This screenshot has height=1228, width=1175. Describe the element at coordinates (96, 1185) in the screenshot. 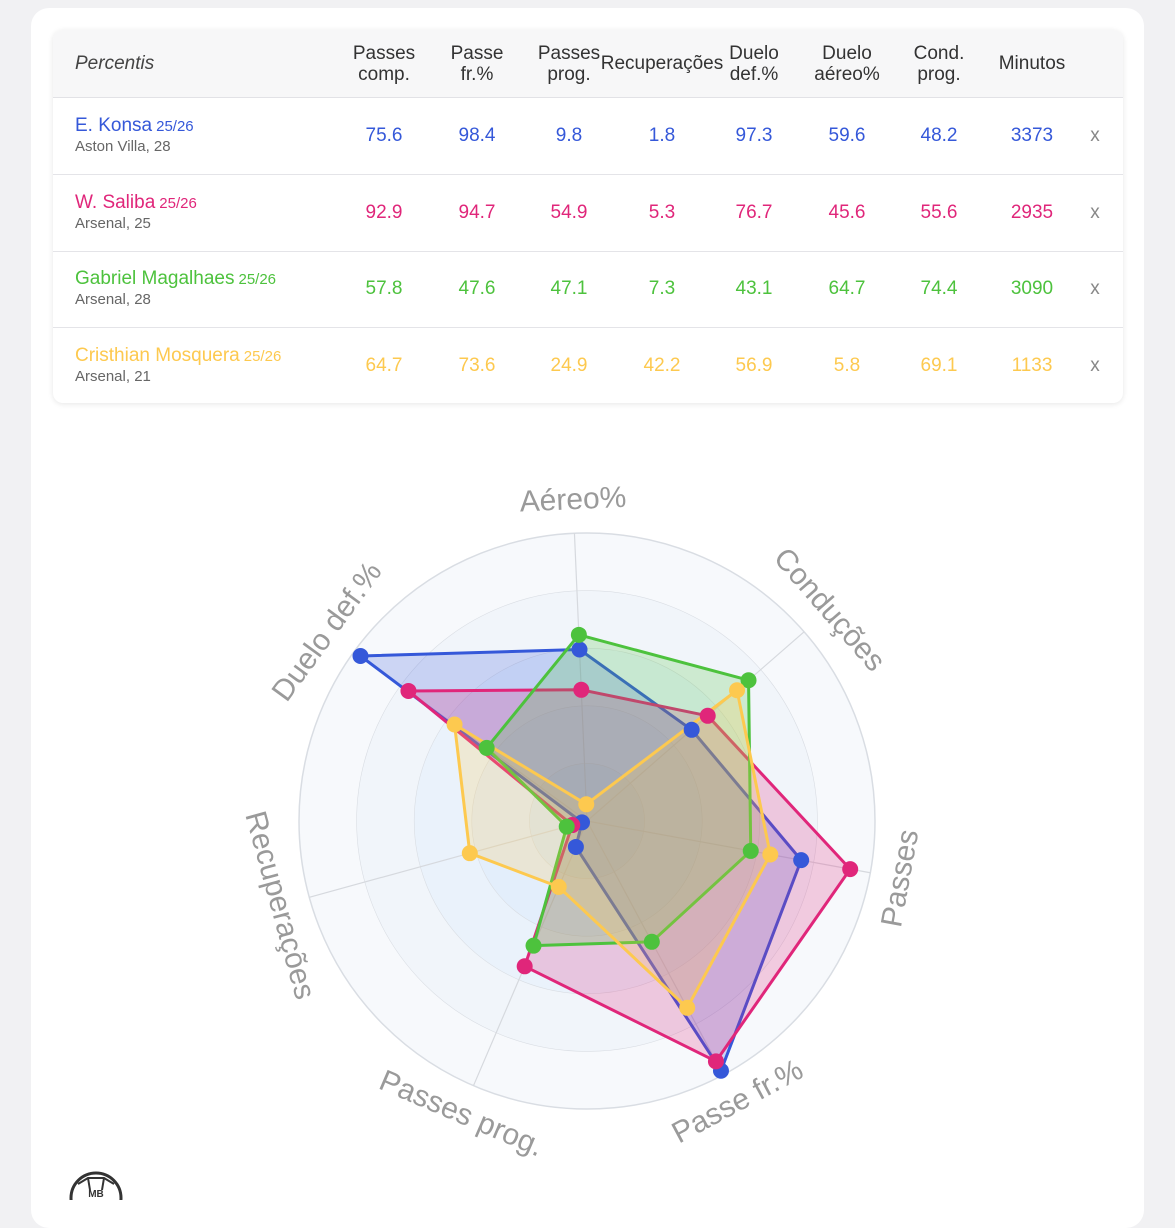

I see `football-logo-icon: MB` at that location.